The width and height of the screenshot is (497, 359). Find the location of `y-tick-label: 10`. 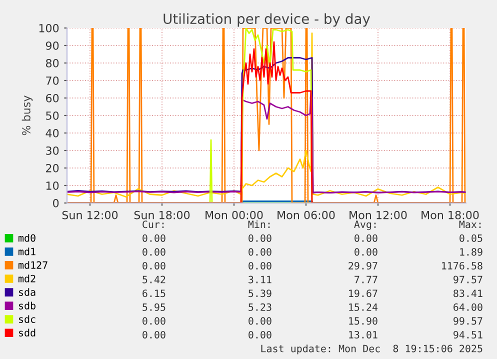

y-tick-label: 10 is located at coordinates (52, 185).